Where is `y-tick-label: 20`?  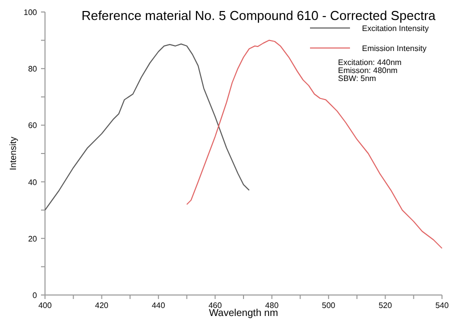 y-tick-label: 20 is located at coordinates (33, 239).